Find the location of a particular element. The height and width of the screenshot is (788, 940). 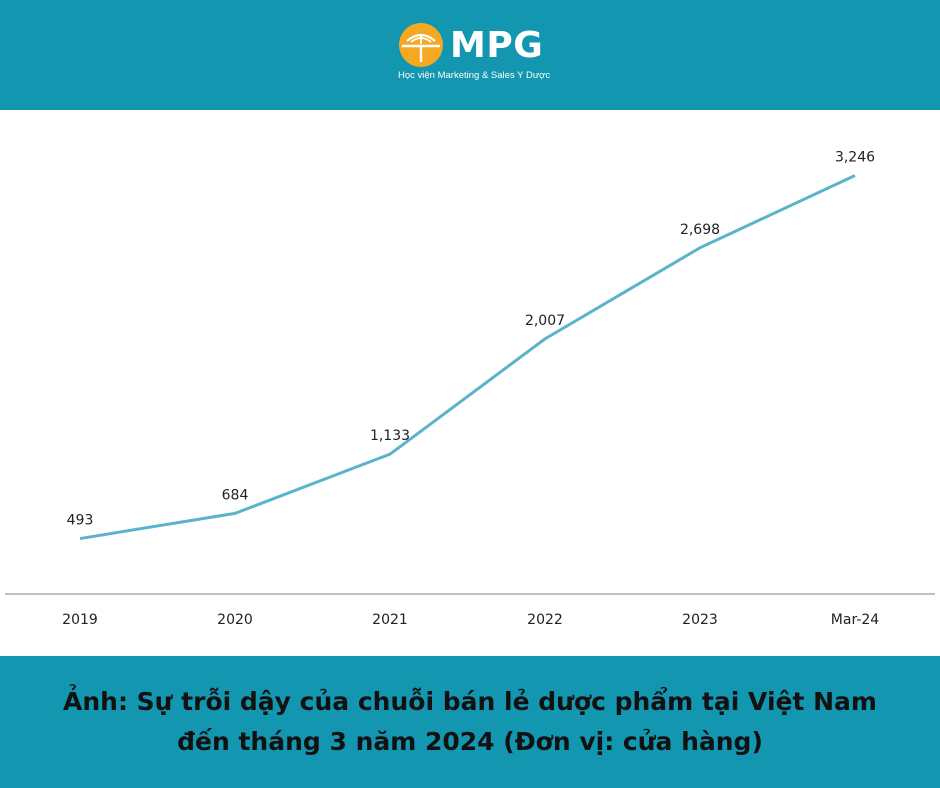

data-label: 684 is located at coordinates (235, 495).